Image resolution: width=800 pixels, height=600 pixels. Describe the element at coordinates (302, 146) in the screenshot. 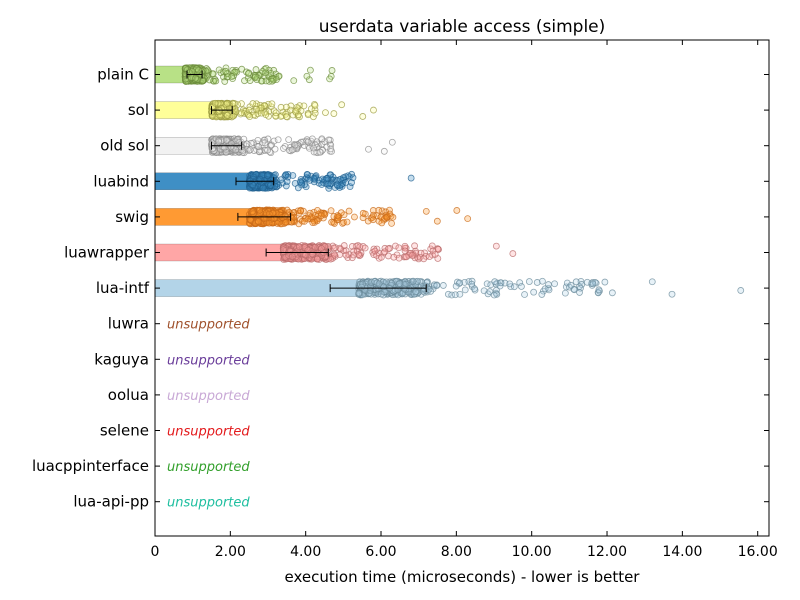

I see `samples-old-sol` at that location.